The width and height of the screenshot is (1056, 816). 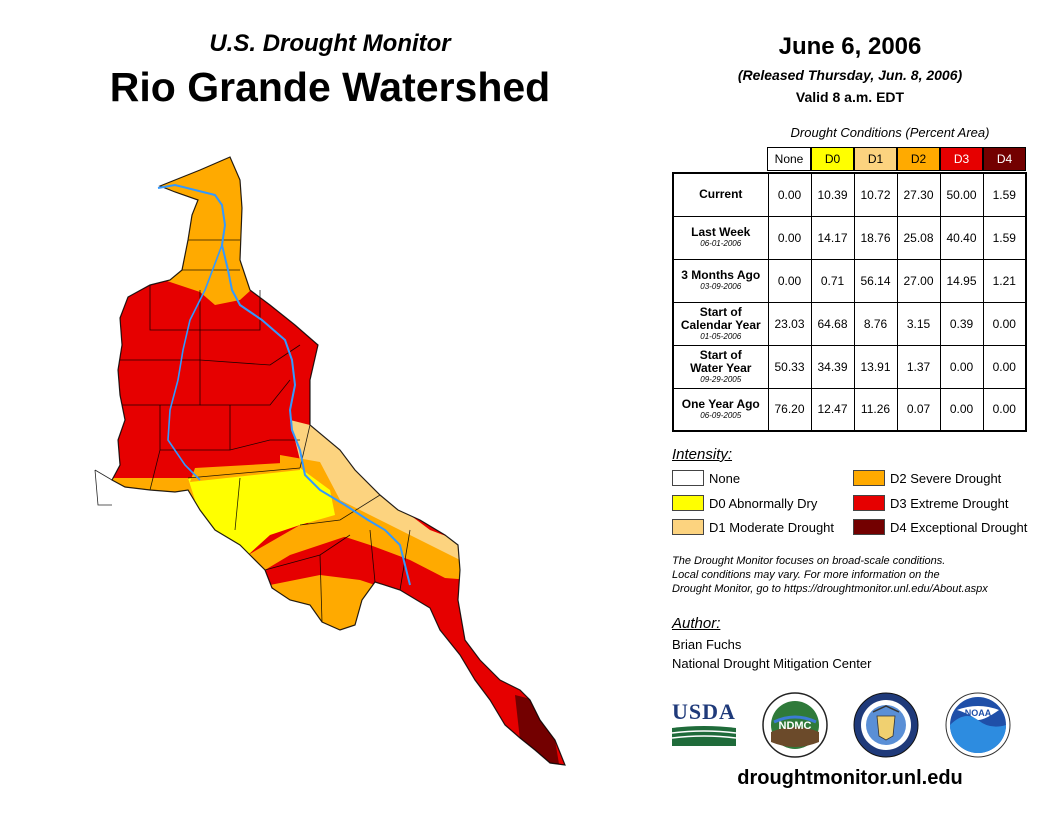 I want to click on noaa-logo: NOAA, so click(x=978, y=725).